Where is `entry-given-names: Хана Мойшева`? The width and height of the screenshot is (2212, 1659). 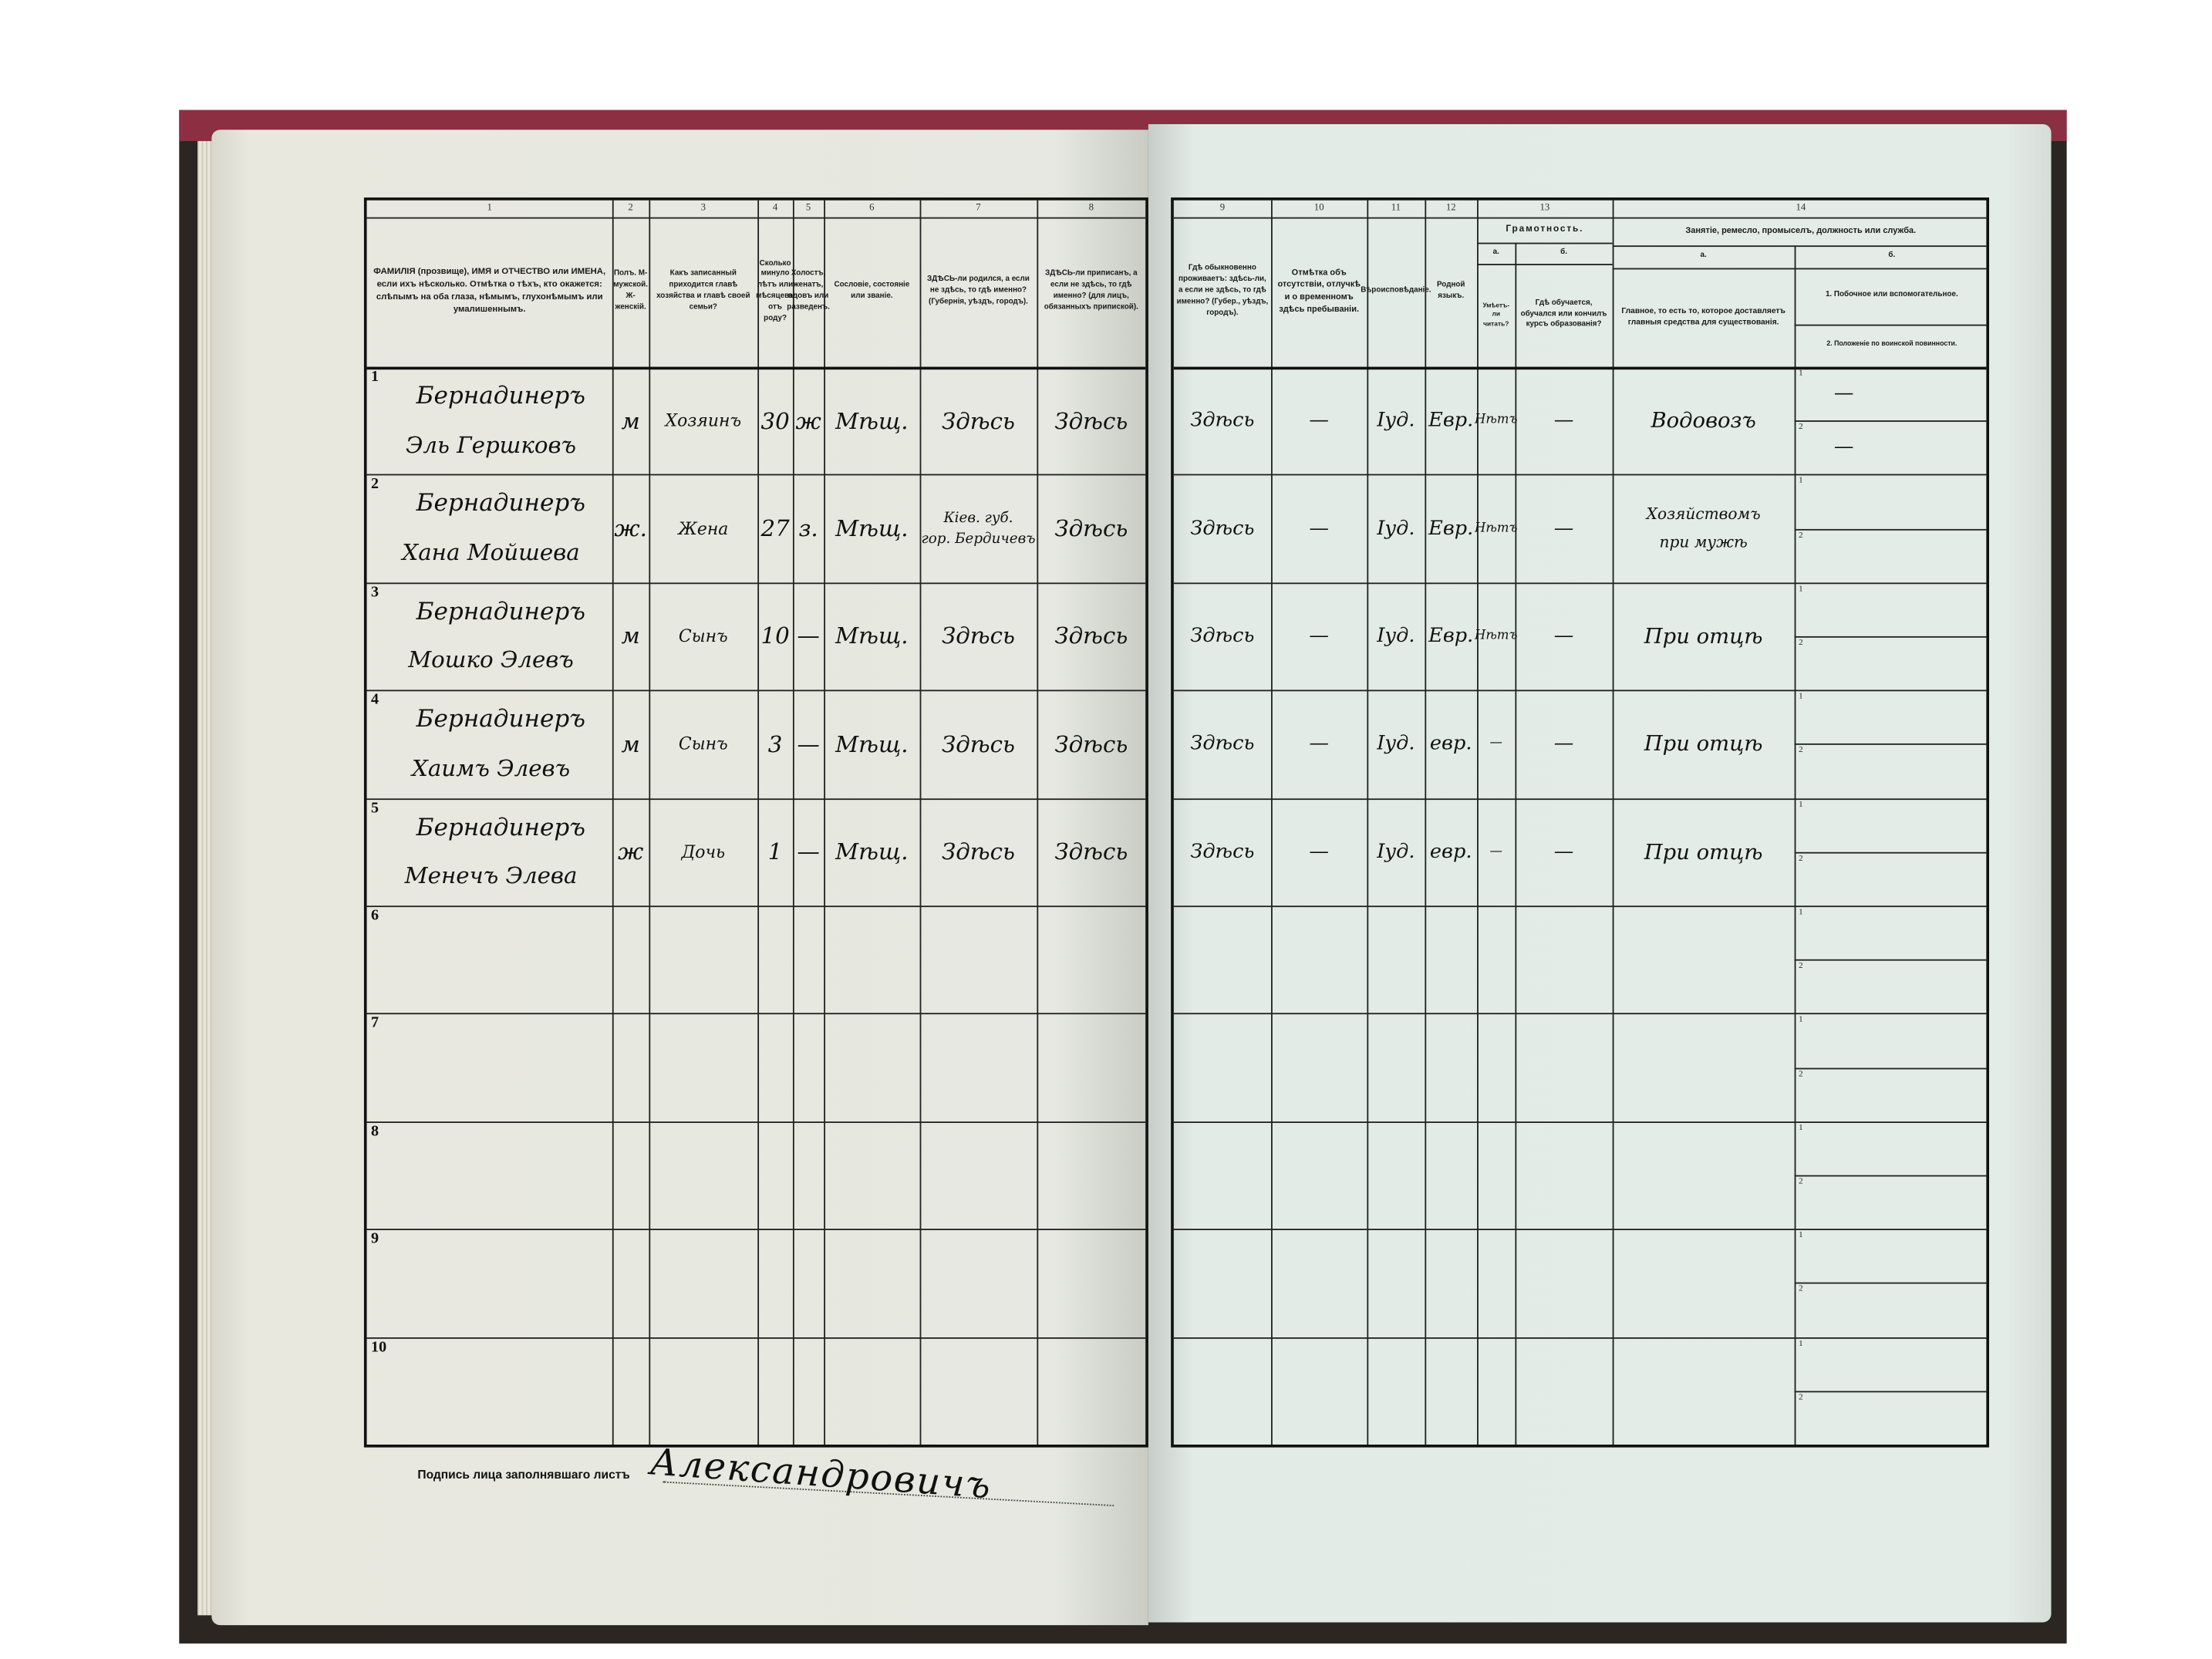
entry-given-names: Хана Мойшева is located at coordinates (491, 552).